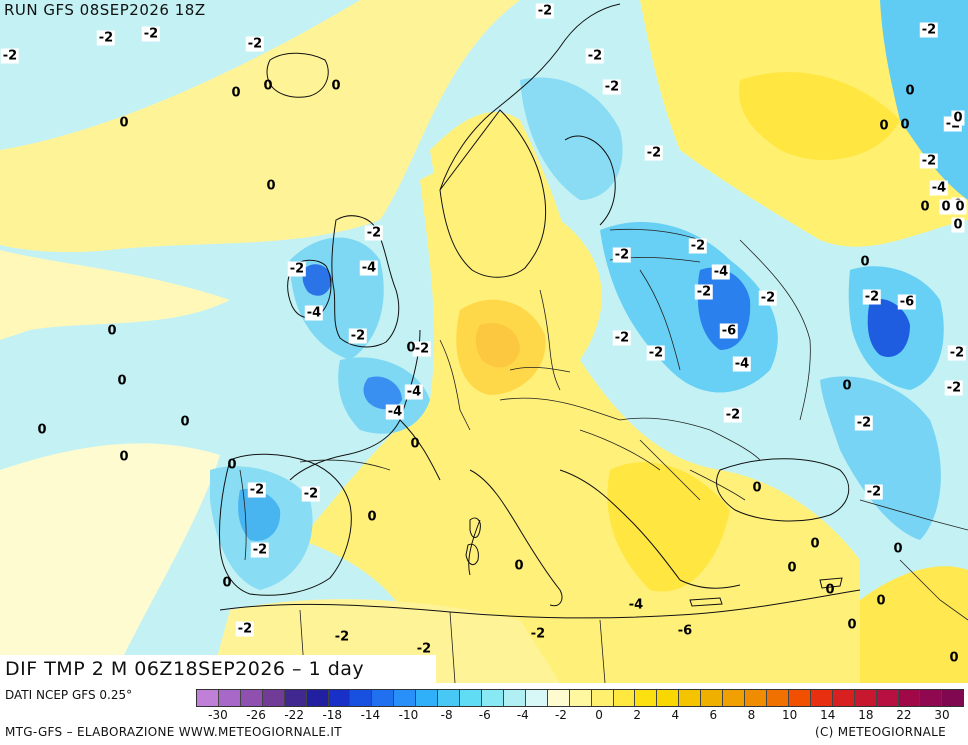  Describe the element at coordinates (218, 715) in the screenshot. I see `scale-tick-label: -30` at that location.